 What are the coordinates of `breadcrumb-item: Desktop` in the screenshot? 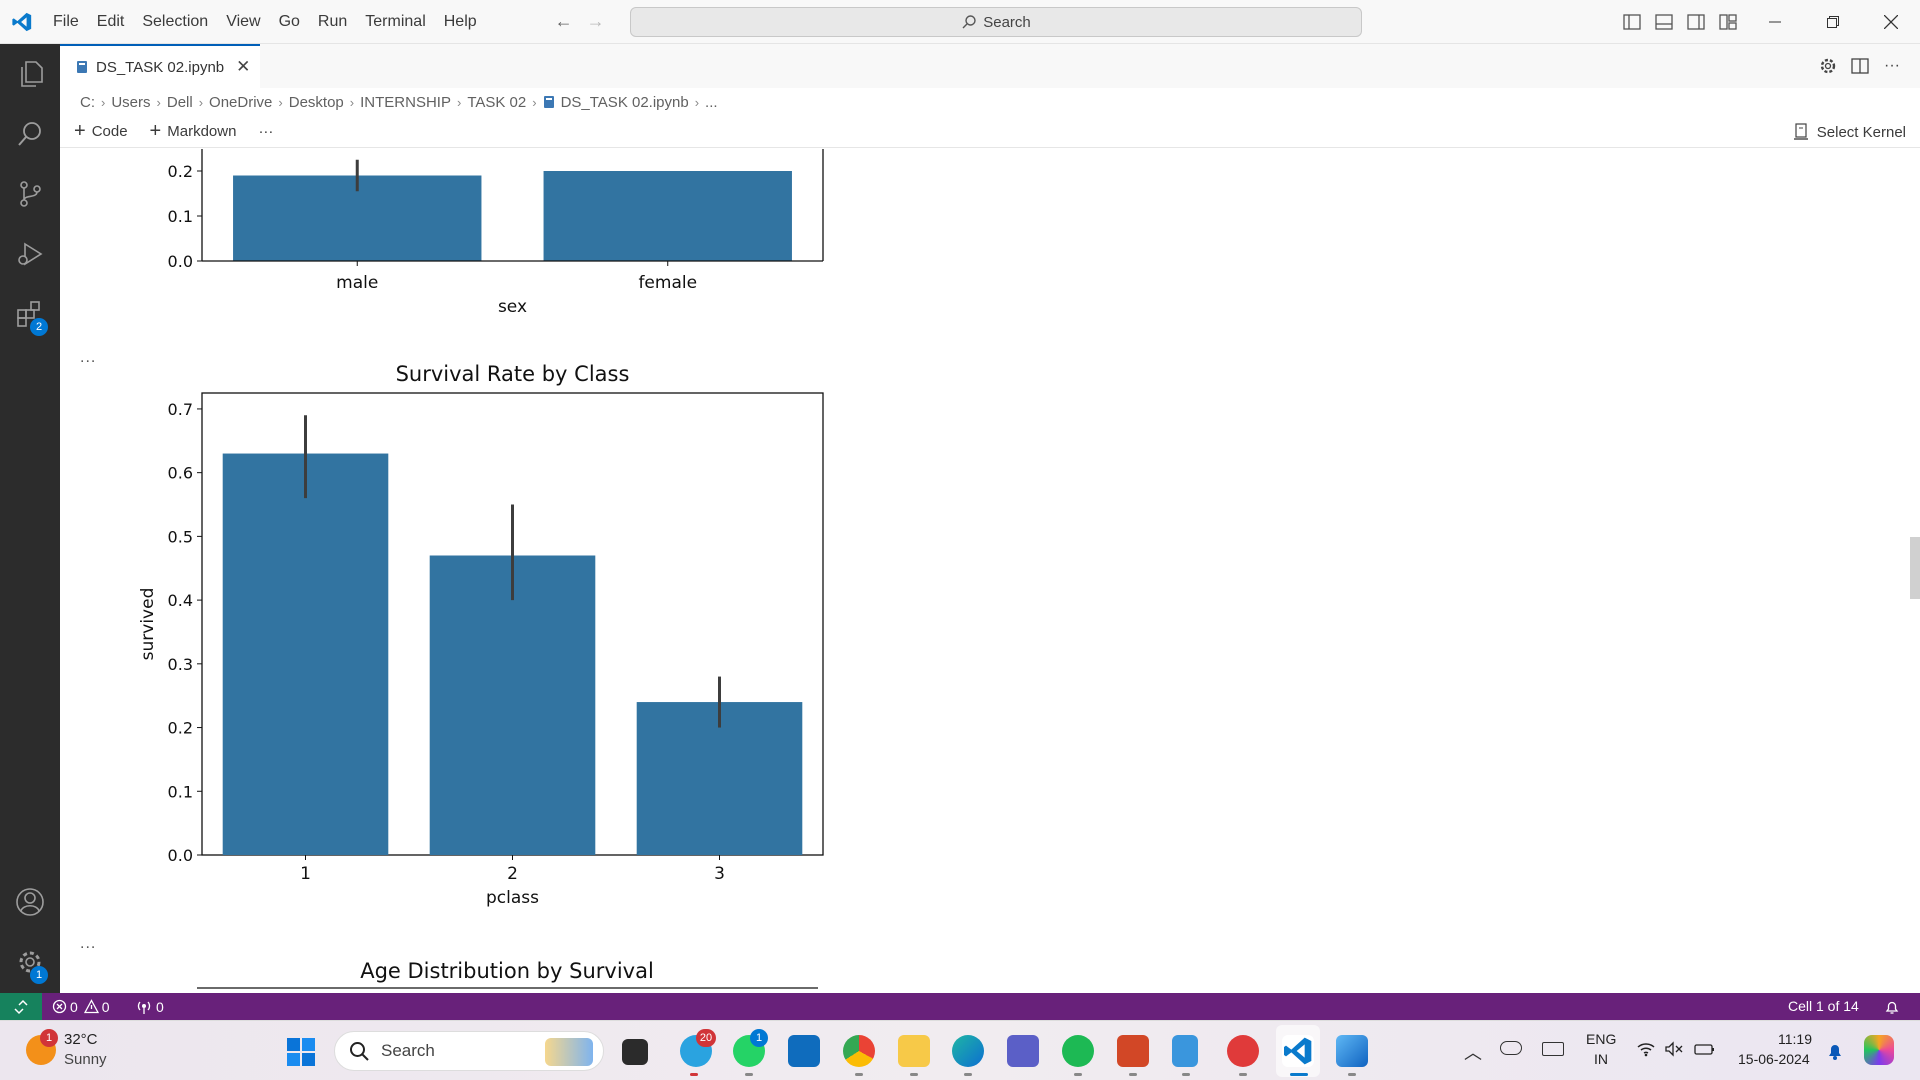 It's located at (316, 102).